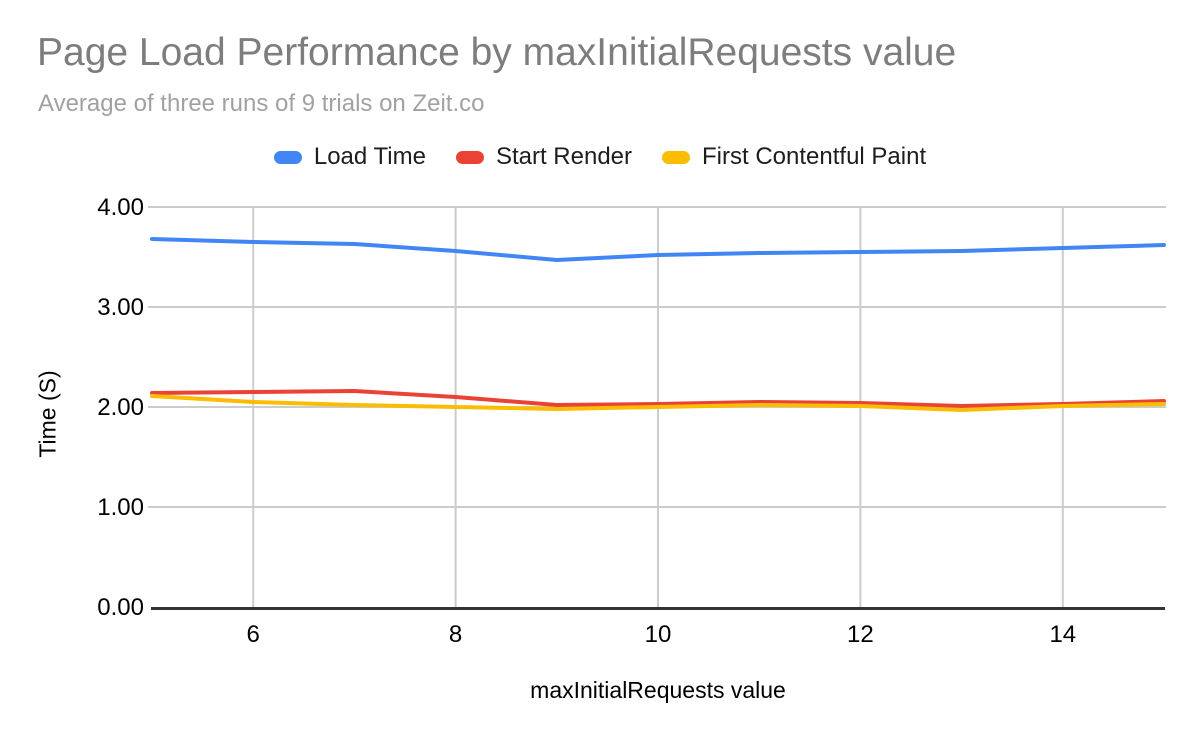 Image resolution: width=1200 pixels, height=742 pixels. I want to click on legend-label-start-render: Start Render, so click(564, 156).